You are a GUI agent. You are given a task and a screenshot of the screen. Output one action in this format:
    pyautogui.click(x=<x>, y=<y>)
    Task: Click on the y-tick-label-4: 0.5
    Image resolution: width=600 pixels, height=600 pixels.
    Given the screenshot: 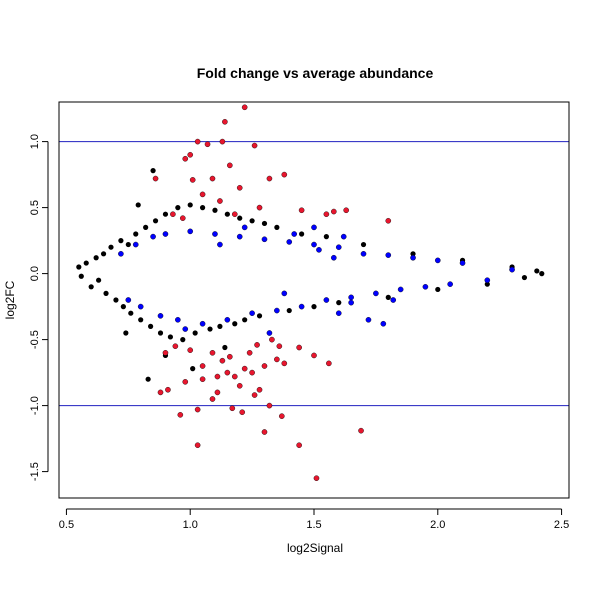 What is the action you would take?
    pyautogui.click(x=35, y=207)
    